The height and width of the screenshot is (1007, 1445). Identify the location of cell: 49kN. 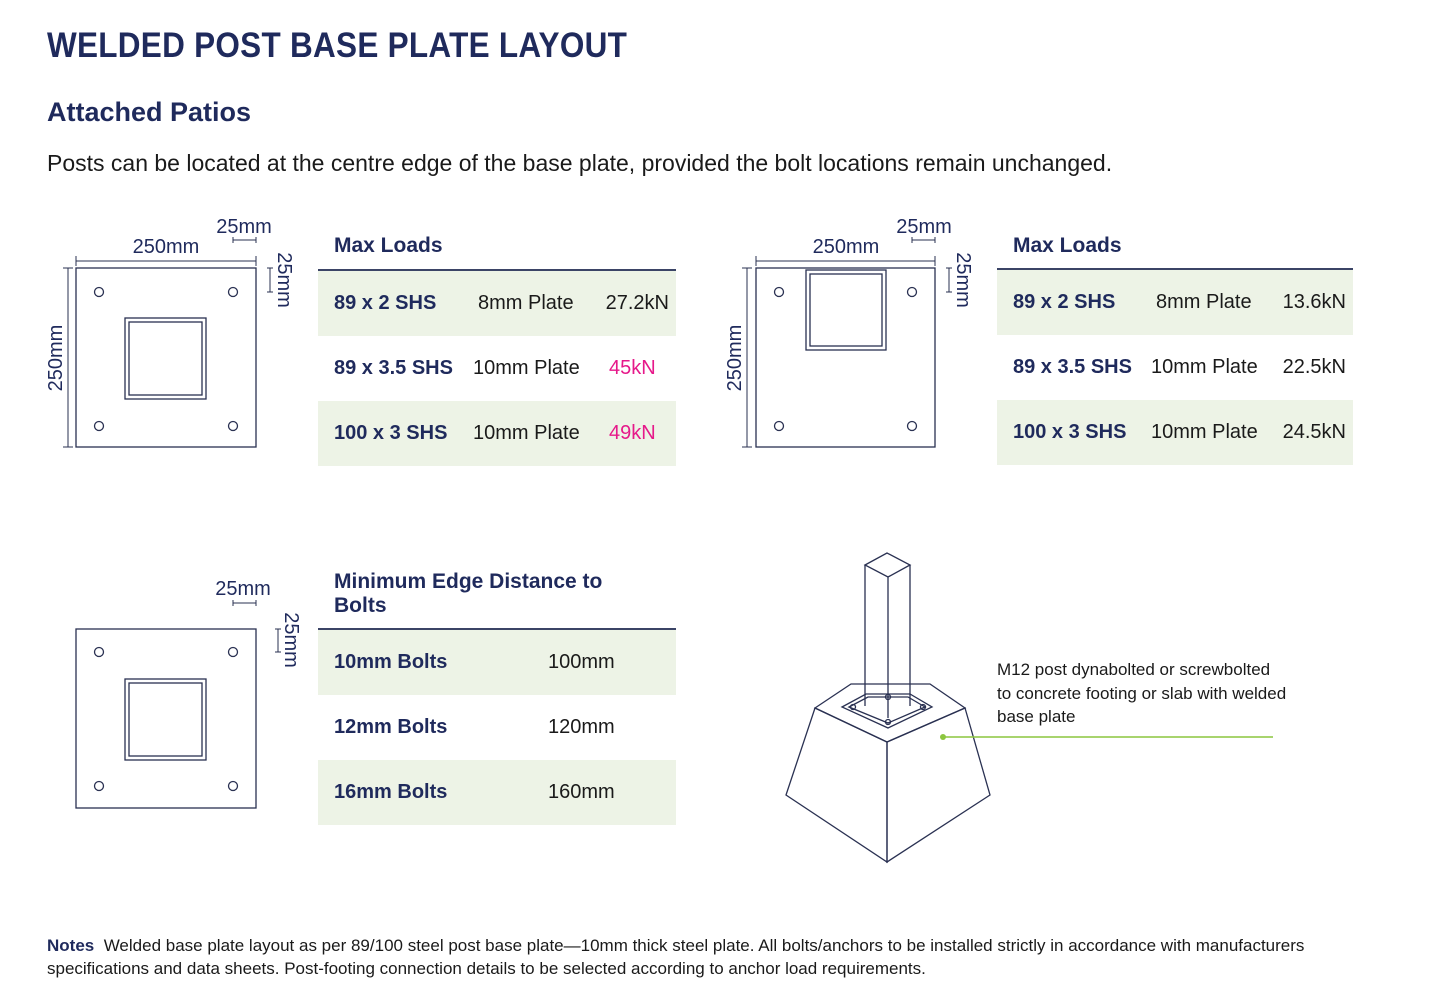
(632, 433).